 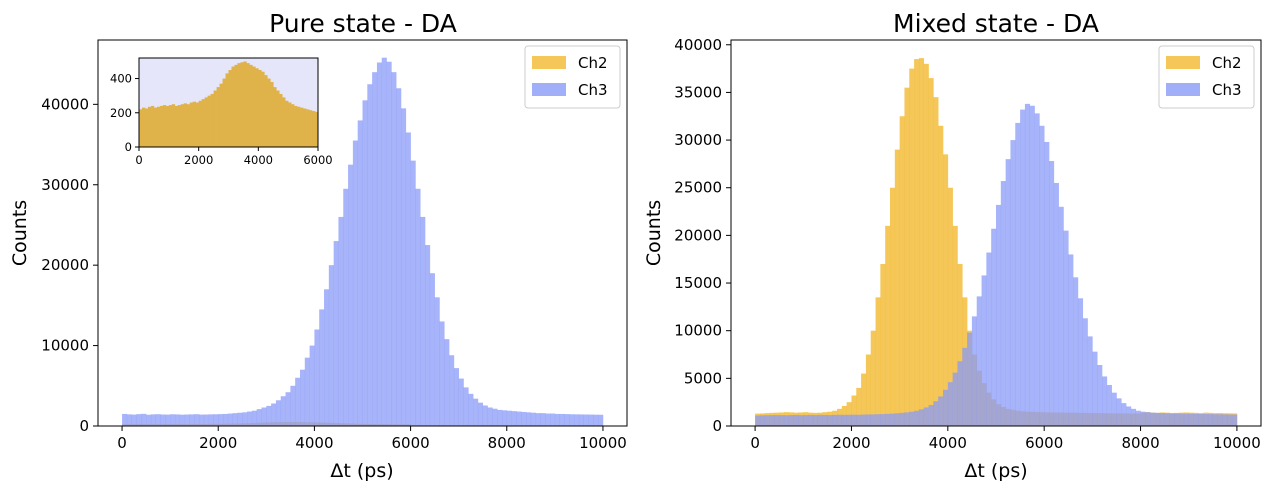 I want to click on y-tick-label: 30000, so click(x=698, y=140).